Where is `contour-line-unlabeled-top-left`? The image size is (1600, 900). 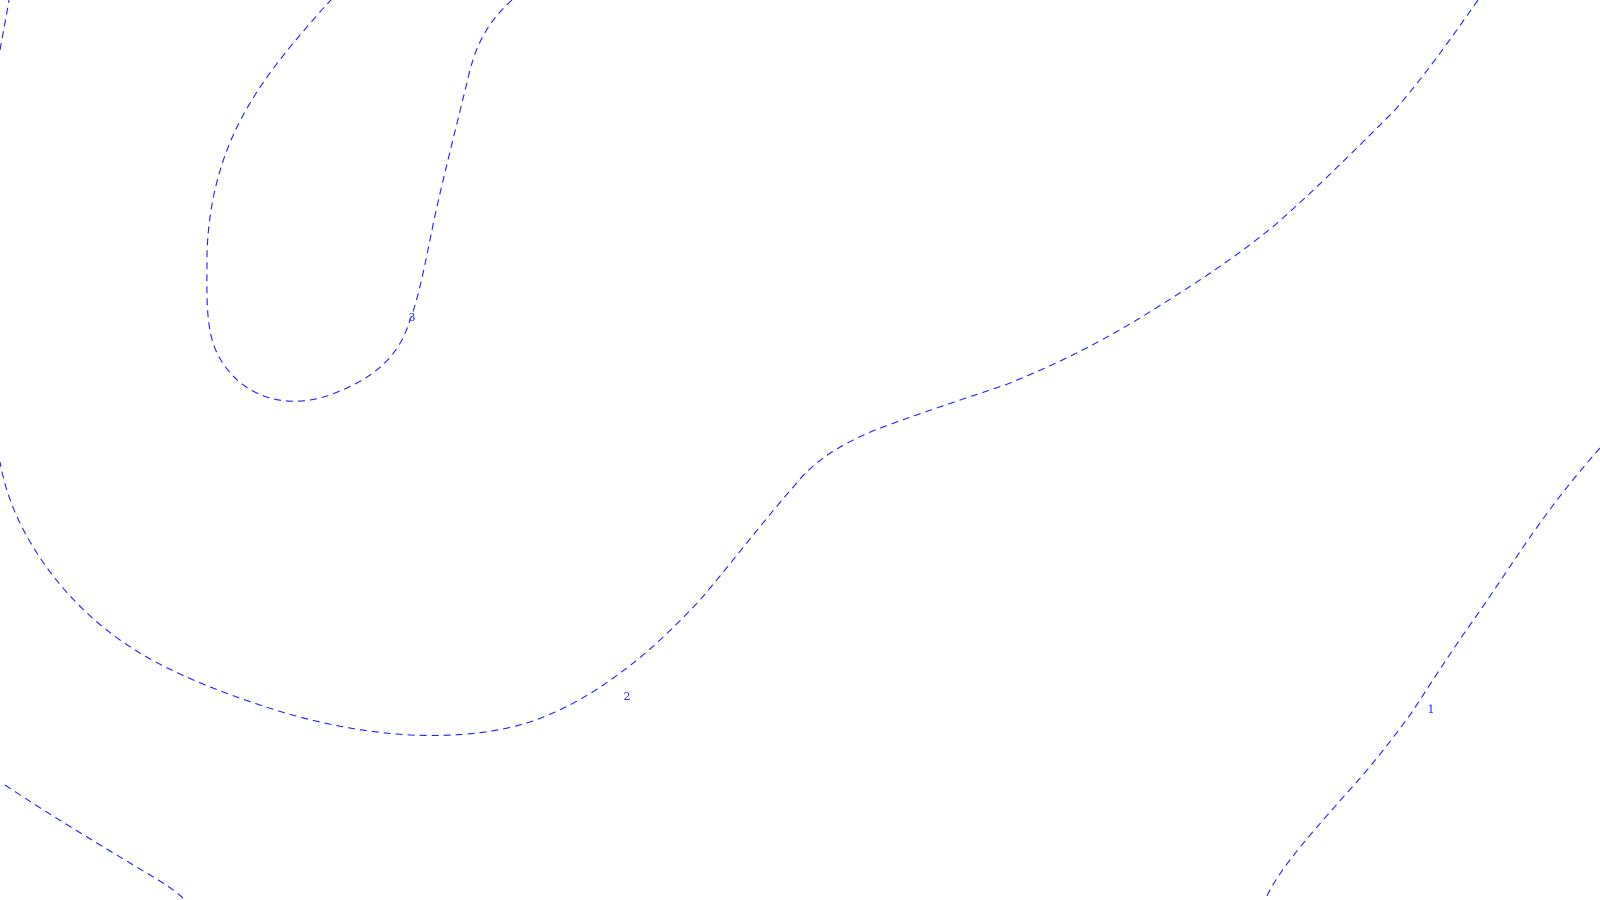 contour-line-unlabeled-top-left is located at coordinates (5, 25).